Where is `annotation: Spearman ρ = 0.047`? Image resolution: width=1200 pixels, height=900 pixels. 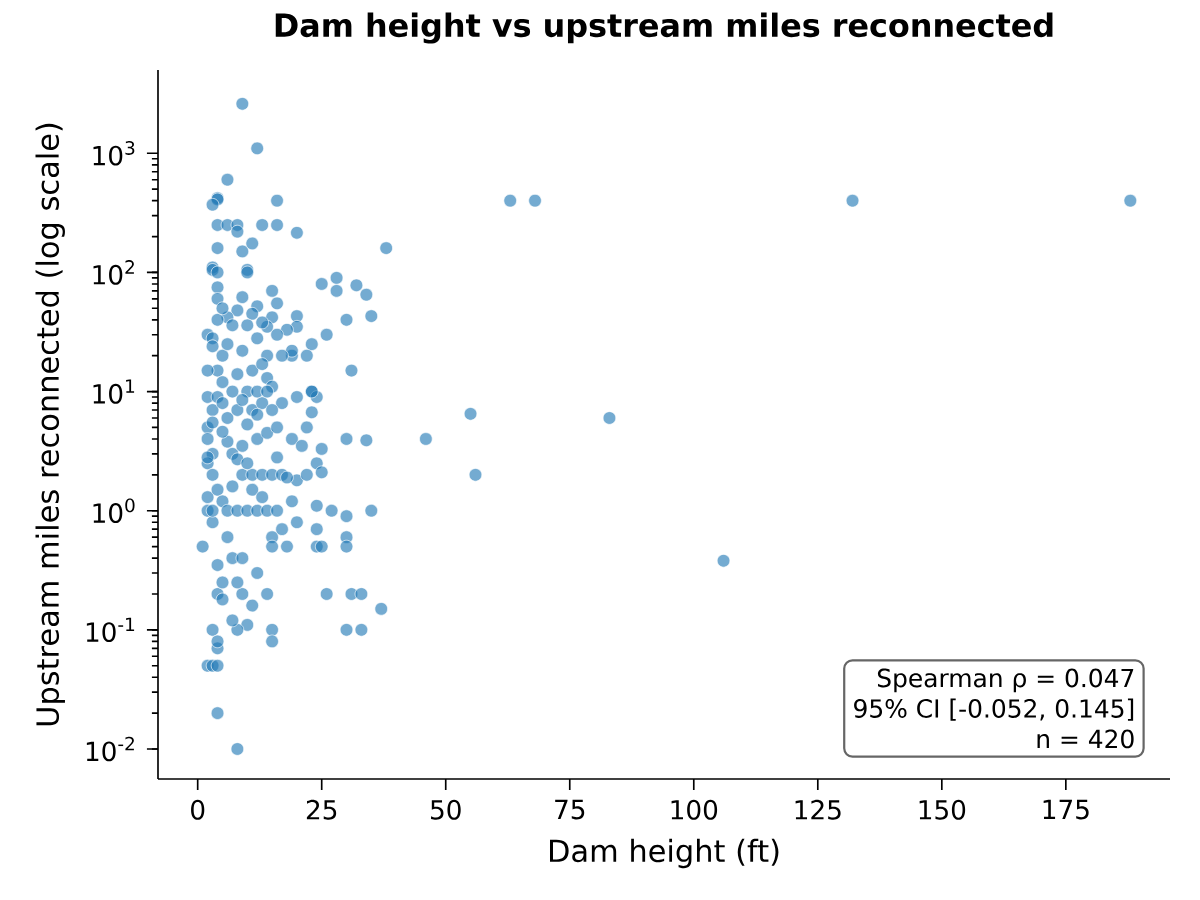
annotation: Spearman ρ = 0.047 is located at coordinates (1005, 680).